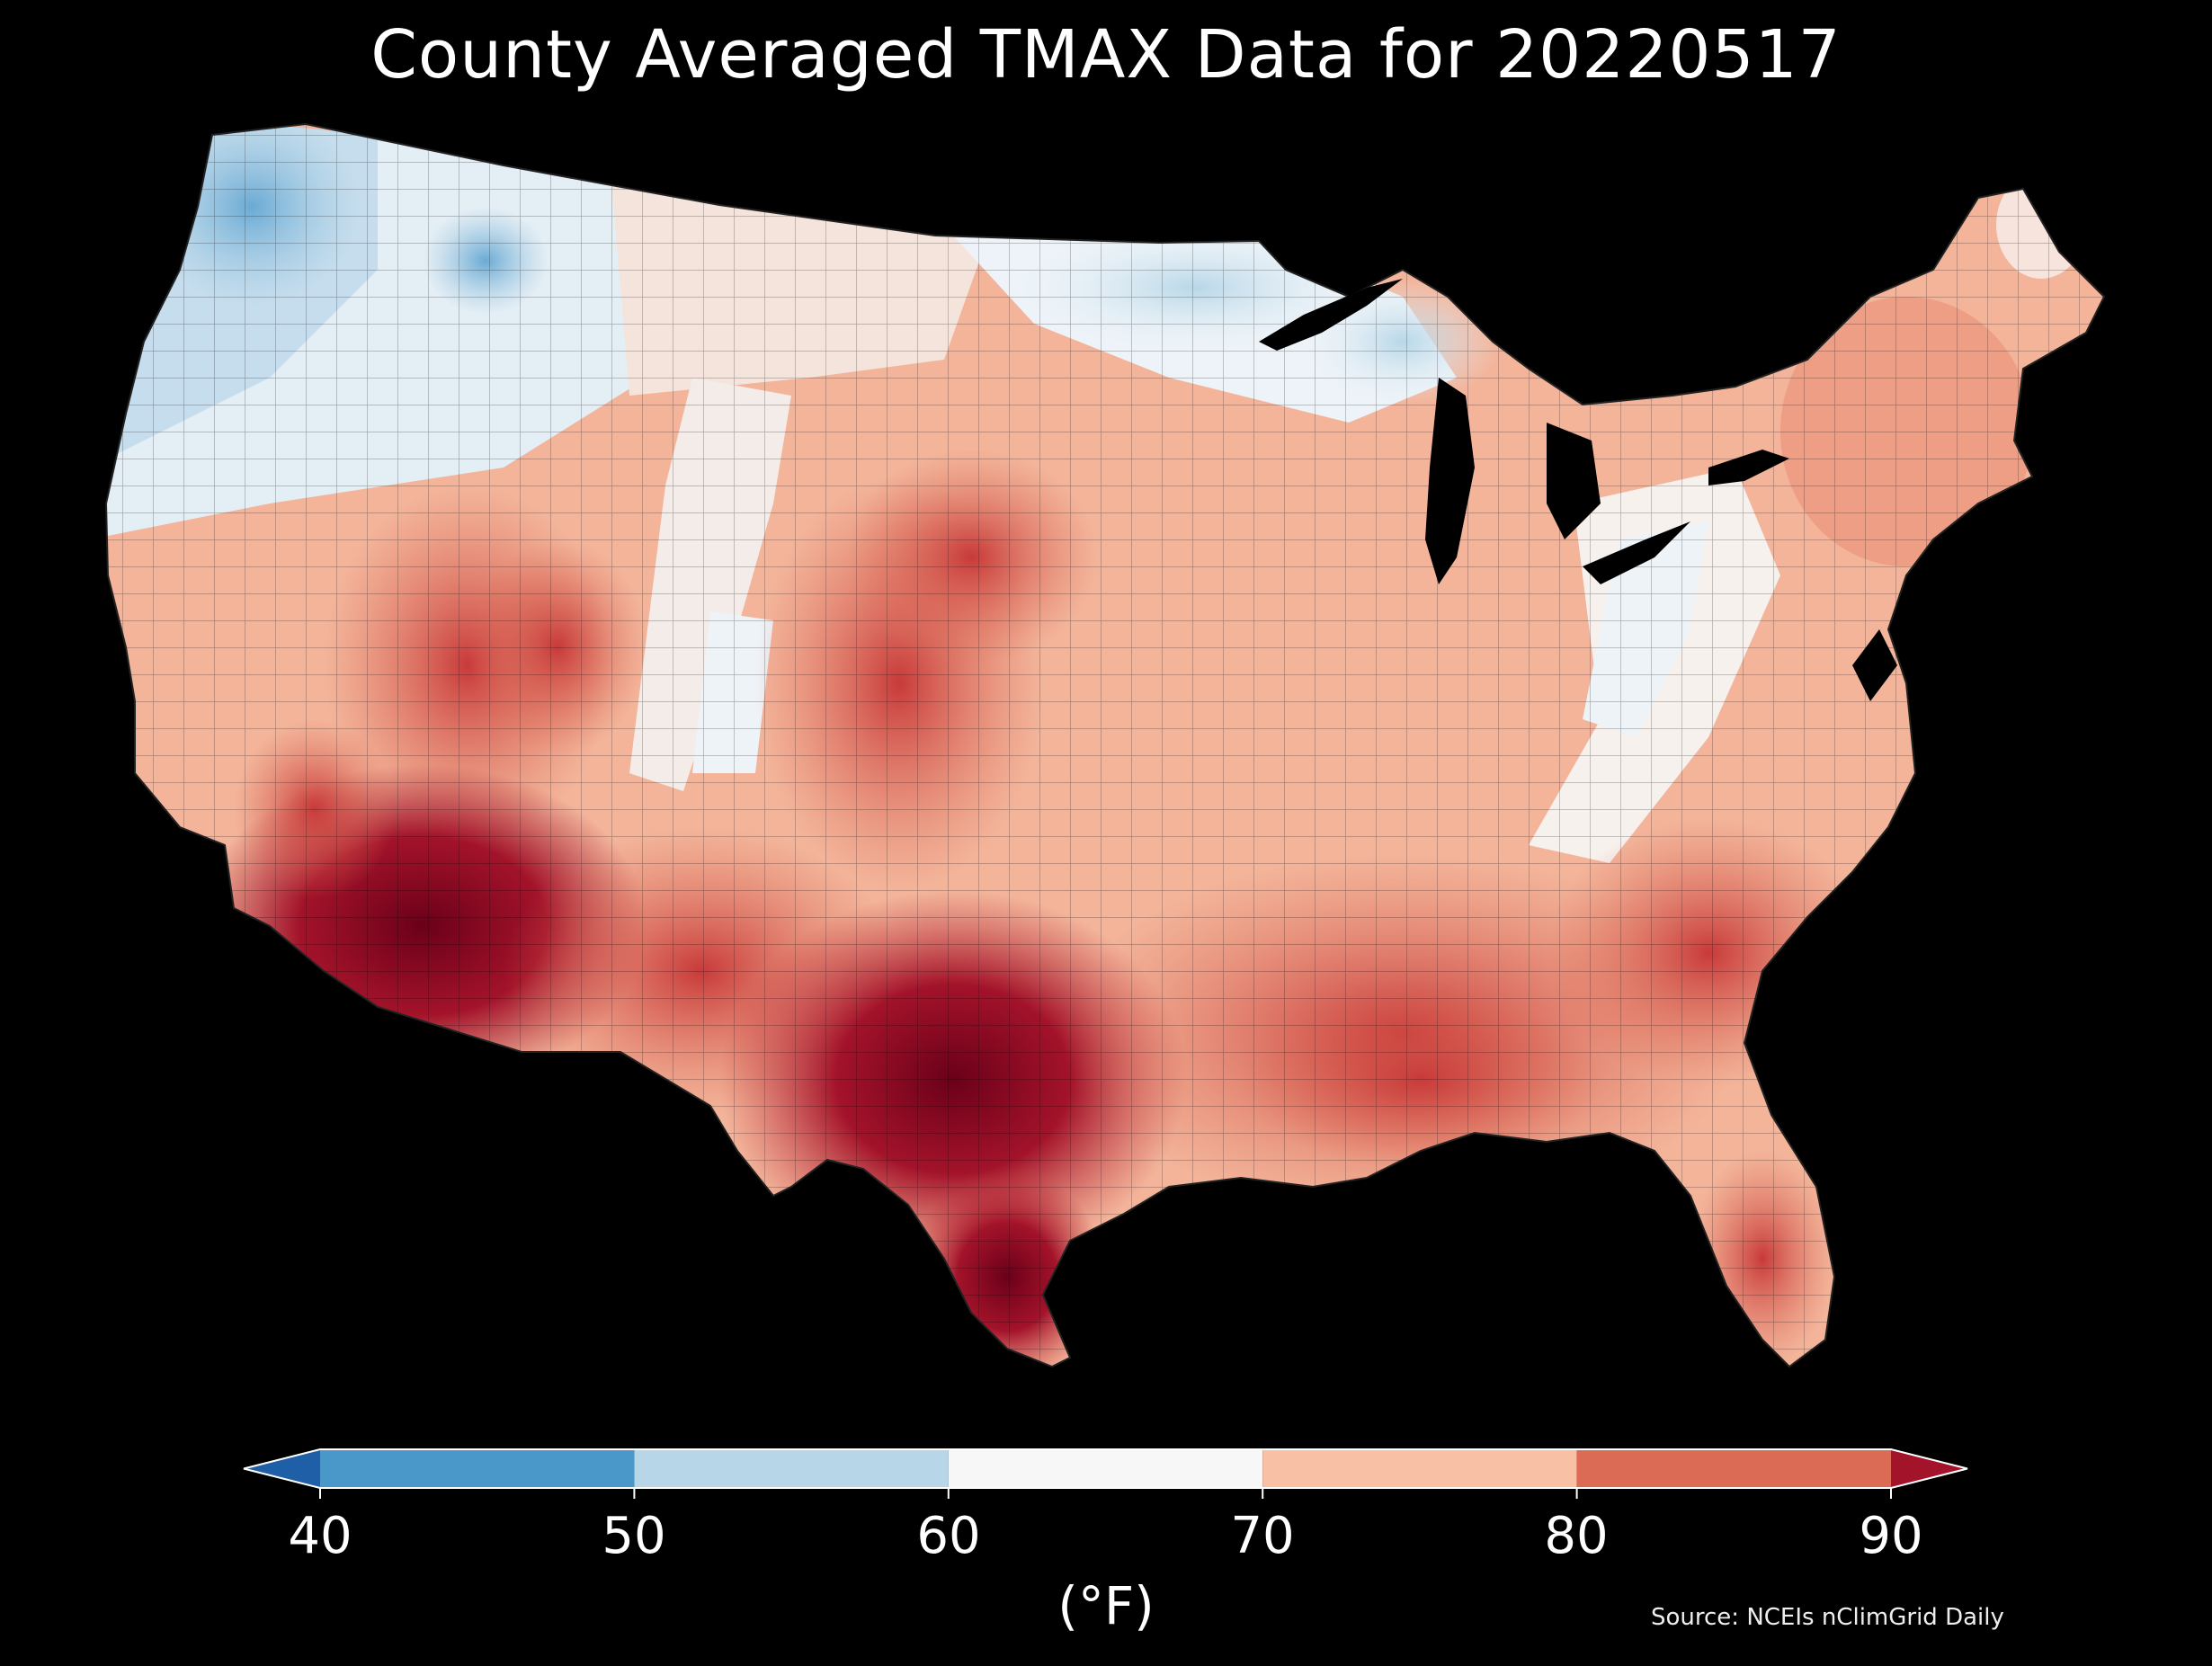 The width and height of the screenshot is (2212, 1666). Describe the element at coordinates (1574, 481) in the screenshot. I see `lake-huron` at that location.